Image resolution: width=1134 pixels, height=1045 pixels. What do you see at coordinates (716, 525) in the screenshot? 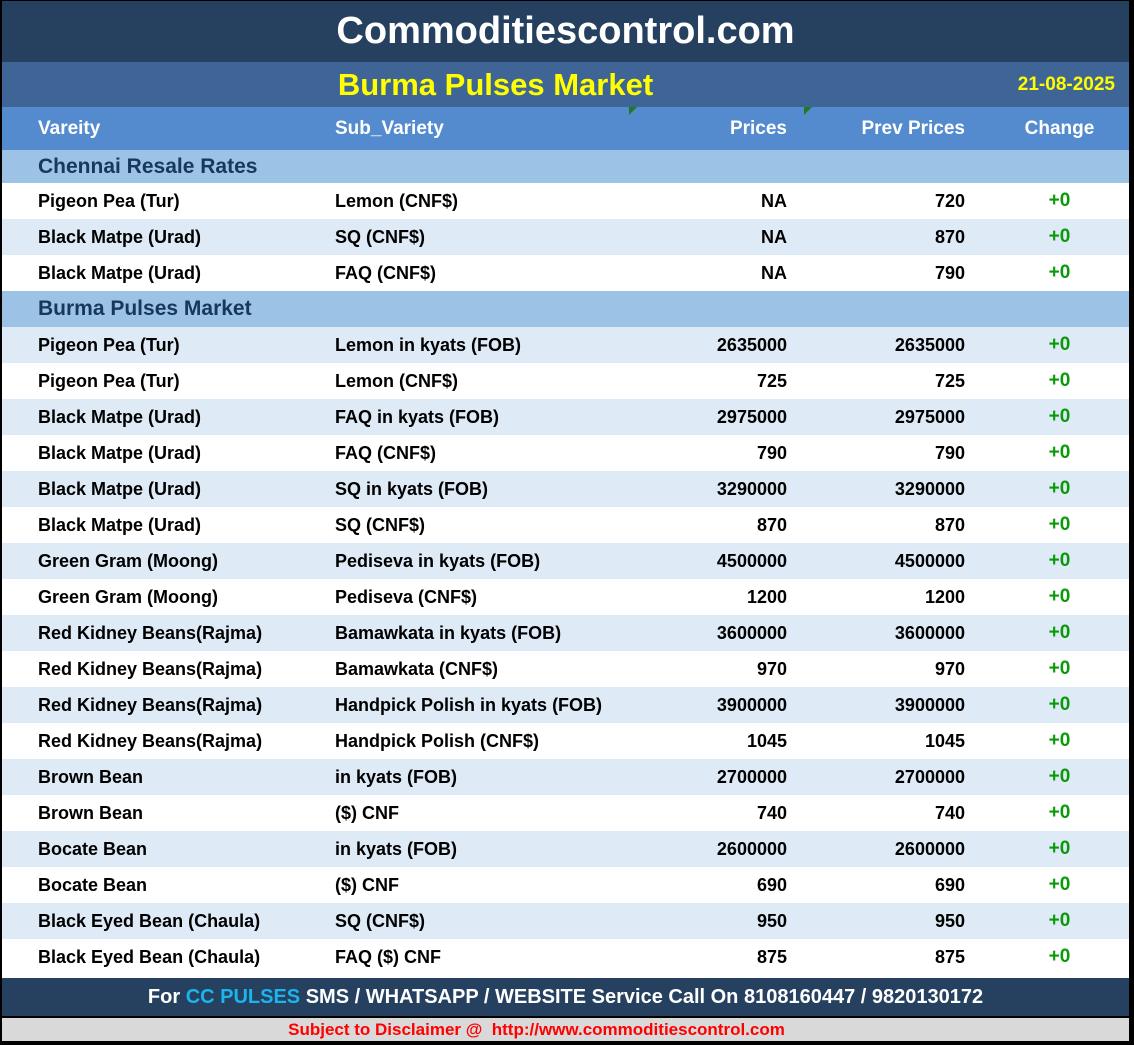
I see `price-cell: 870` at bounding box center [716, 525].